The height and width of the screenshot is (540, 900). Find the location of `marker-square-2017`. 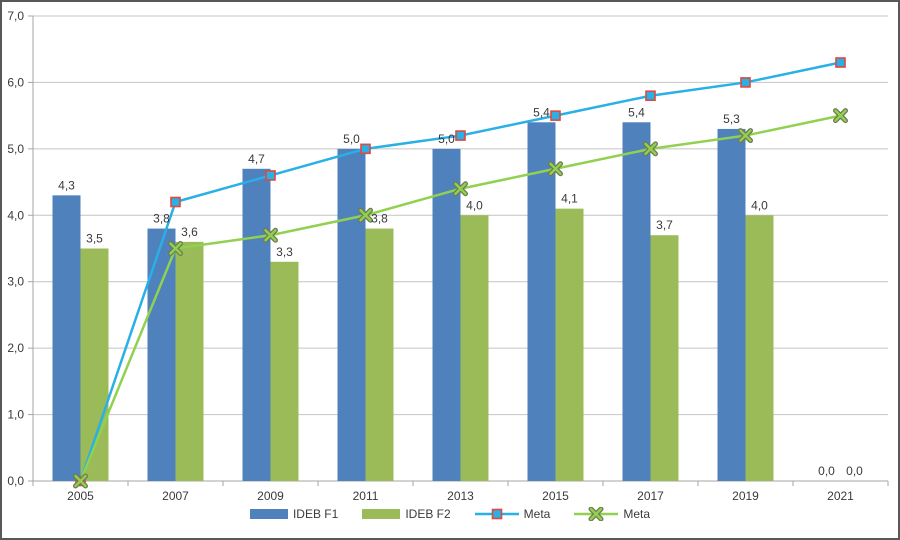

marker-square-2017 is located at coordinates (650, 96).